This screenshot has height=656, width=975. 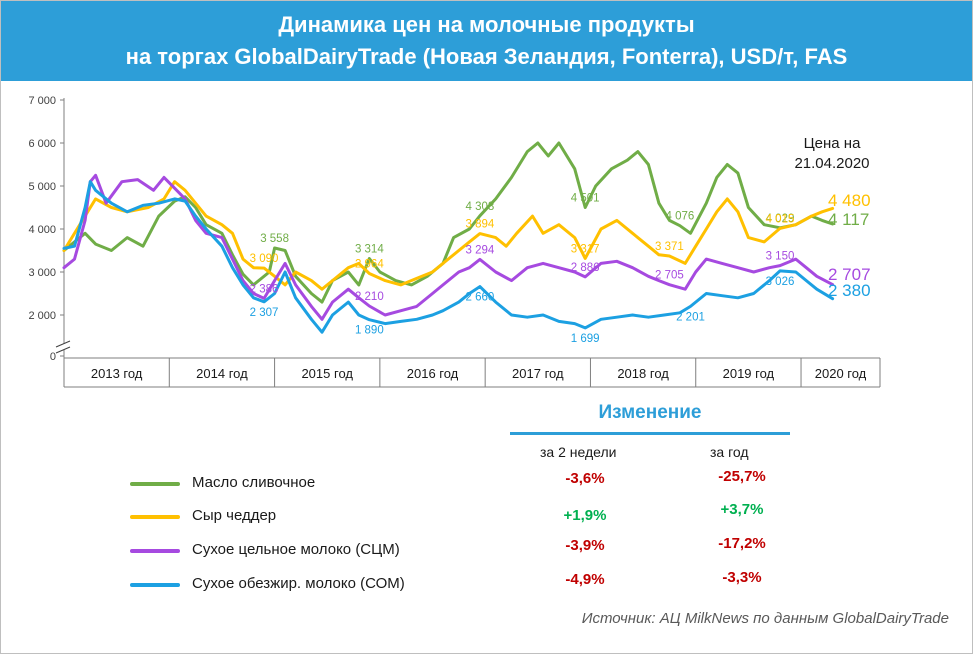 I want to click on data-label: 2 386, so click(x=264, y=289).